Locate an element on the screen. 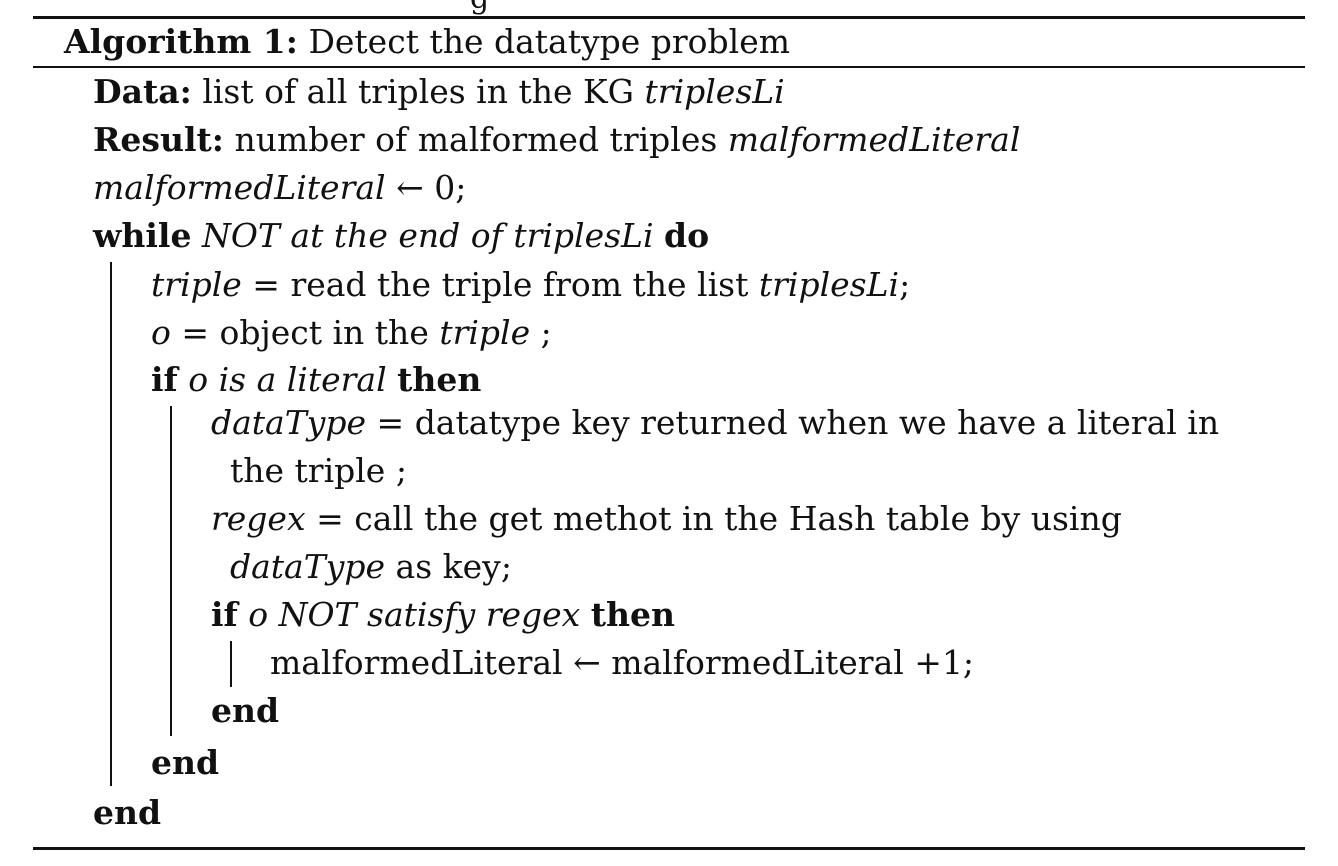  then-keyword-2: then is located at coordinates (633, 614).